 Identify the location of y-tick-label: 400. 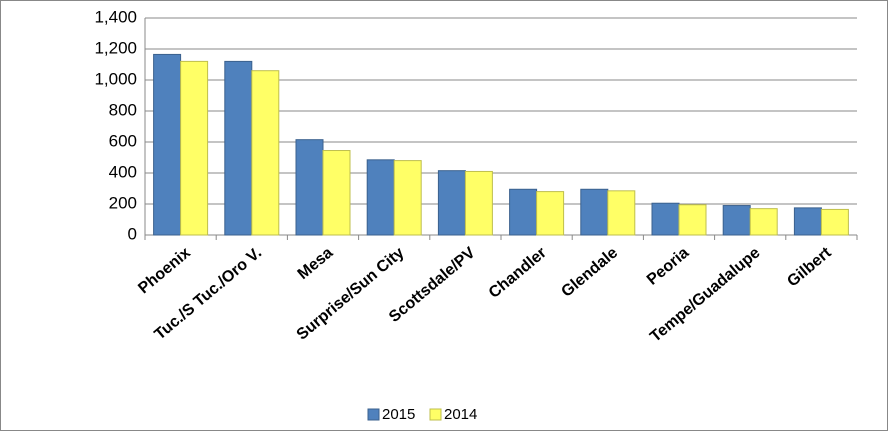
(123, 171).